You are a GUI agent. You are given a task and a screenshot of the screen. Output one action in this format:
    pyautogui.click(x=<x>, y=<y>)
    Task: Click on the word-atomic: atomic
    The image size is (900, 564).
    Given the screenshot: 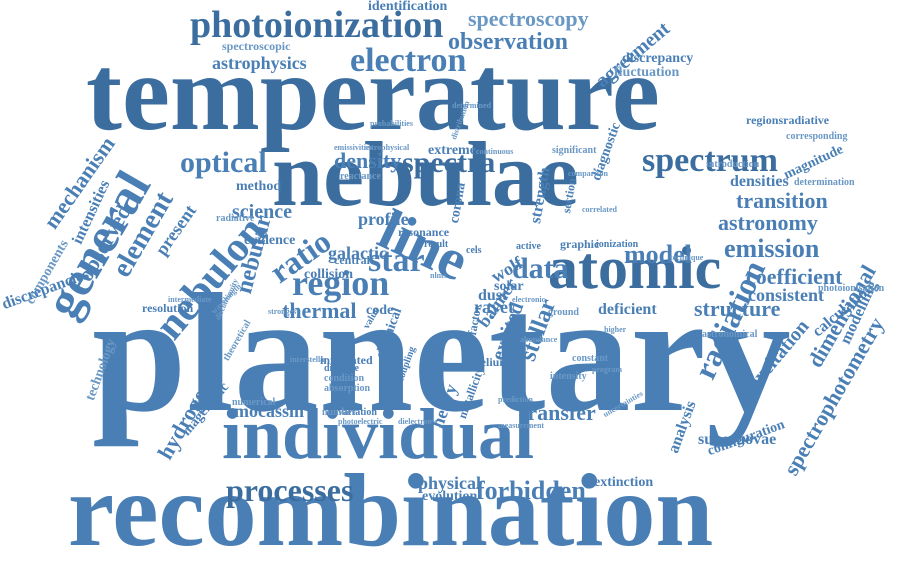 What is the action you would take?
    pyautogui.click(x=635, y=268)
    